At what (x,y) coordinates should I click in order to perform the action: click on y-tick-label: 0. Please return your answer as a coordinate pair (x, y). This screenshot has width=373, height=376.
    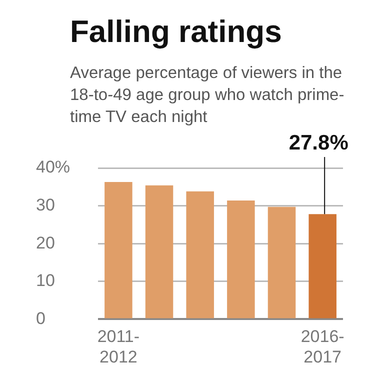
    Looking at the image, I should click on (41, 318).